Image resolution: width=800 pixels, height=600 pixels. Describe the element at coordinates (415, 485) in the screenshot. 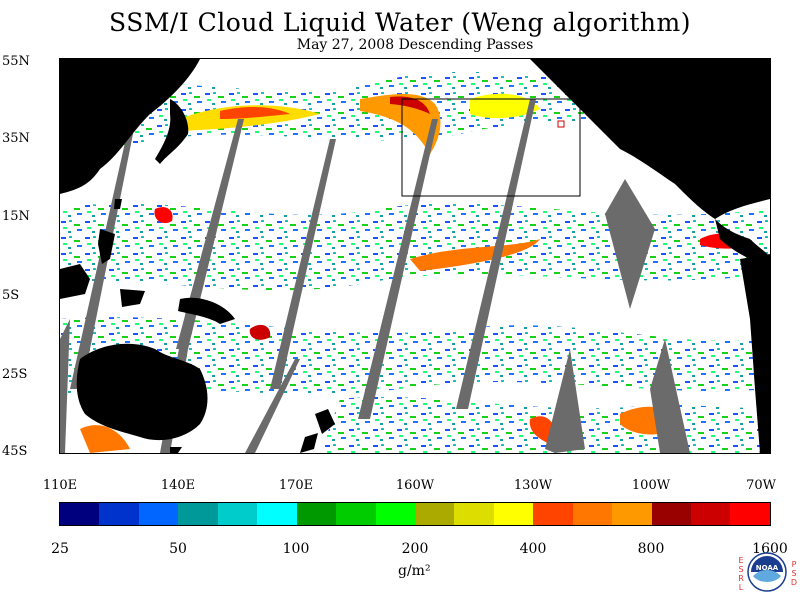

I see `lon-label: 160W` at that location.